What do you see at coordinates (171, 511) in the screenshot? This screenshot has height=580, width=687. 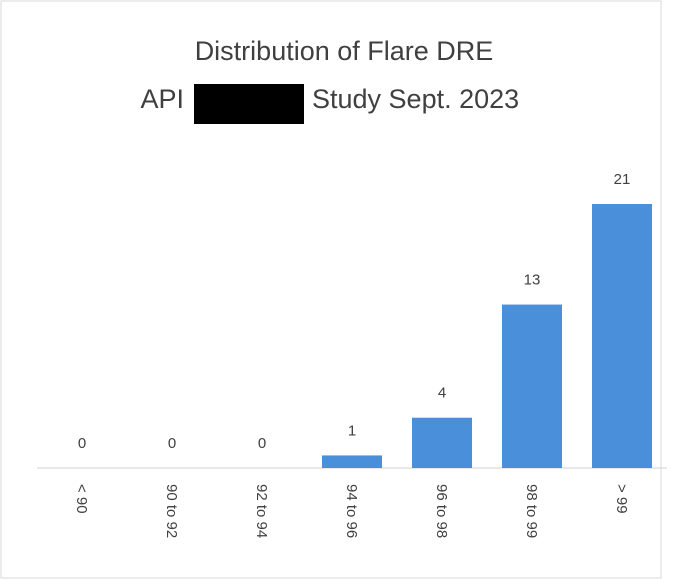 I see `x-tick-label: 90 to 92` at bounding box center [171, 511].